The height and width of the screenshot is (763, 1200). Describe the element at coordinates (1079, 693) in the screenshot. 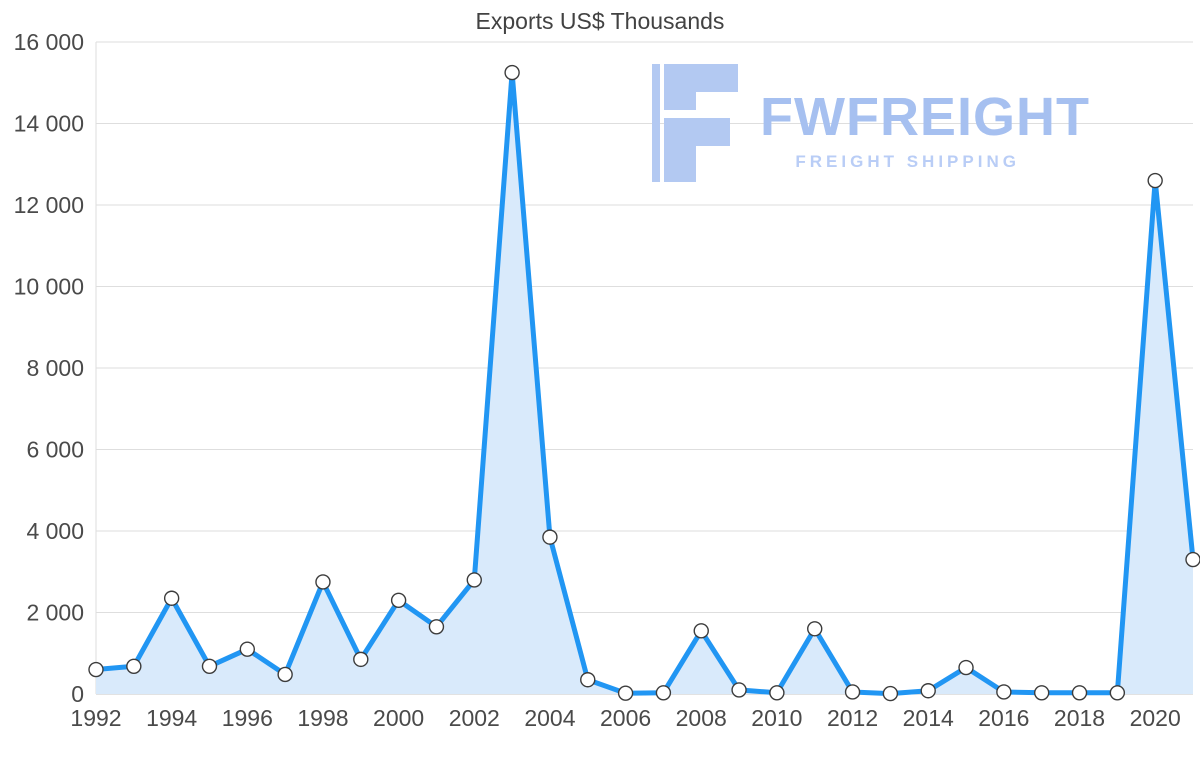

I see `data-point: 2018: 30` at that location.